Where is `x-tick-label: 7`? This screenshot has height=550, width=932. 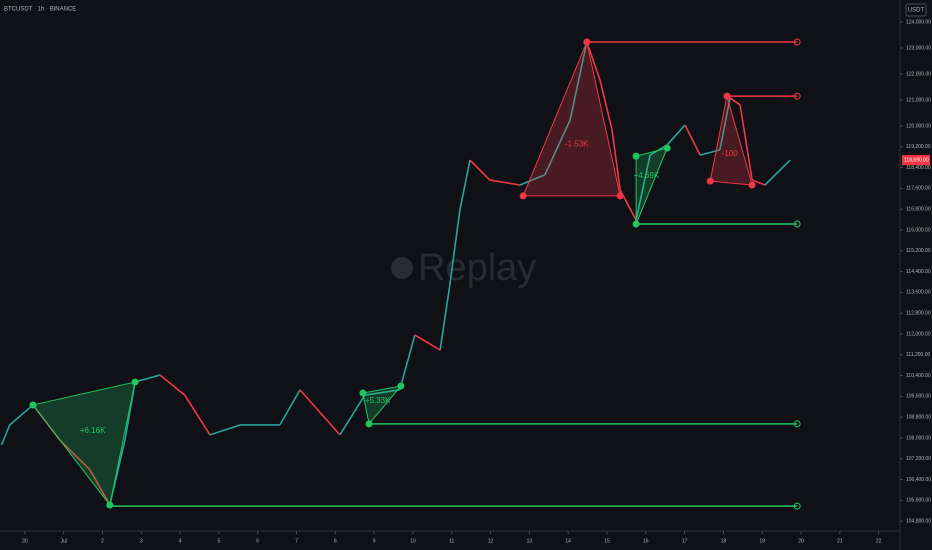
x-tick-label: 7 is located at coordinates (296, 541).